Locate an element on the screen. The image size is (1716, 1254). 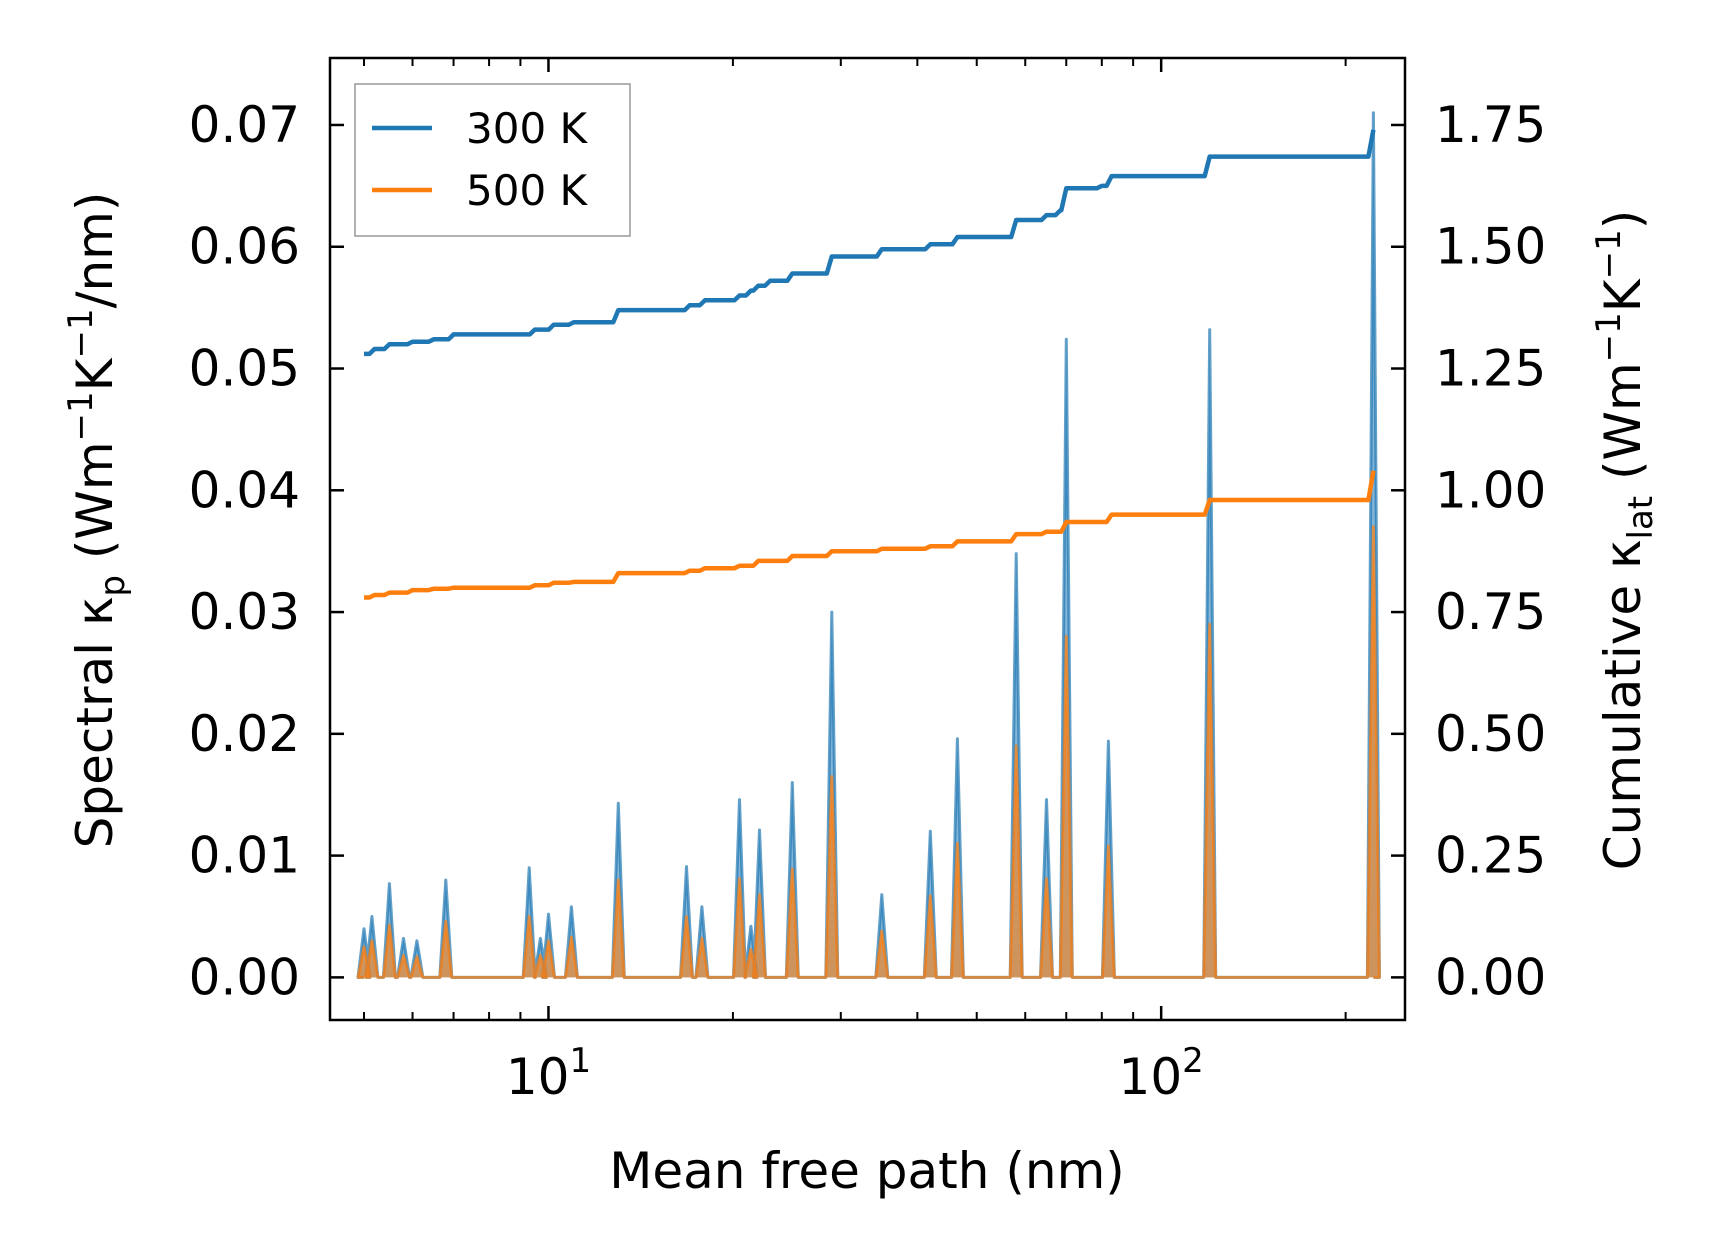
y-left-tick-label: 0.03 is located at coordinates (244, 612).